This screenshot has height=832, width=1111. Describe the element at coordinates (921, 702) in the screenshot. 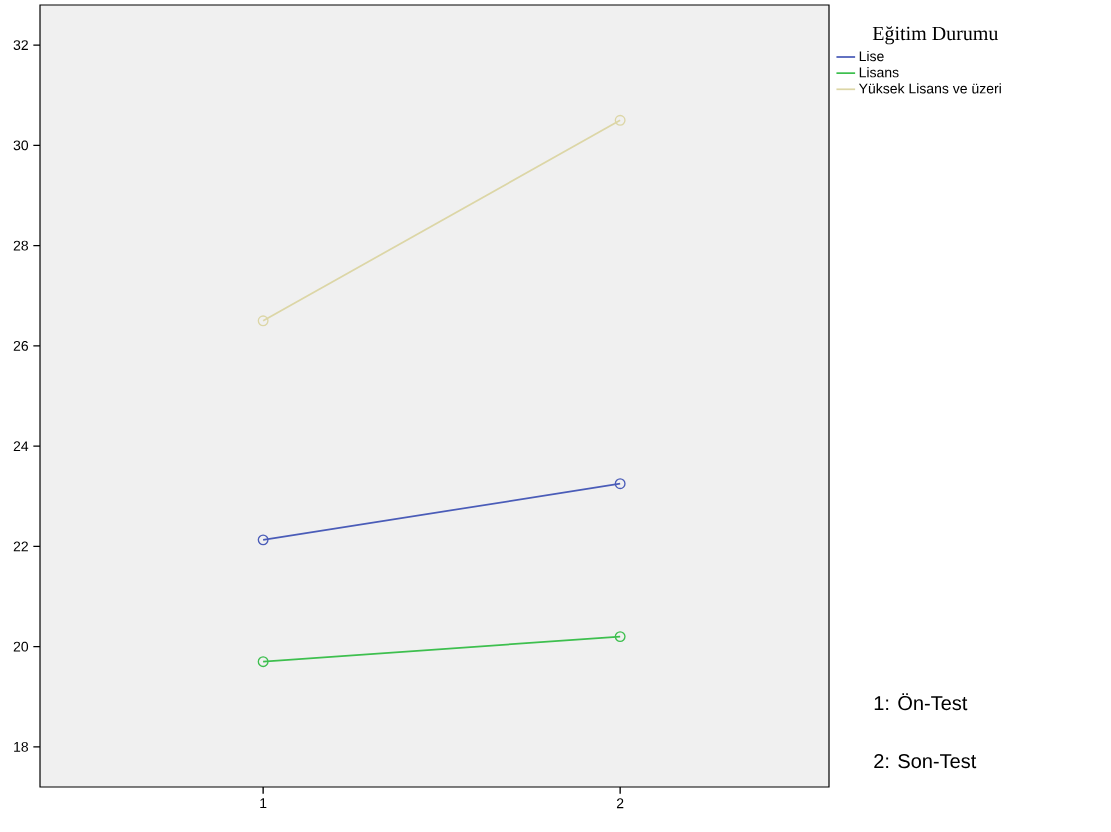

I see `text: 1: Ön-Test` at that location.